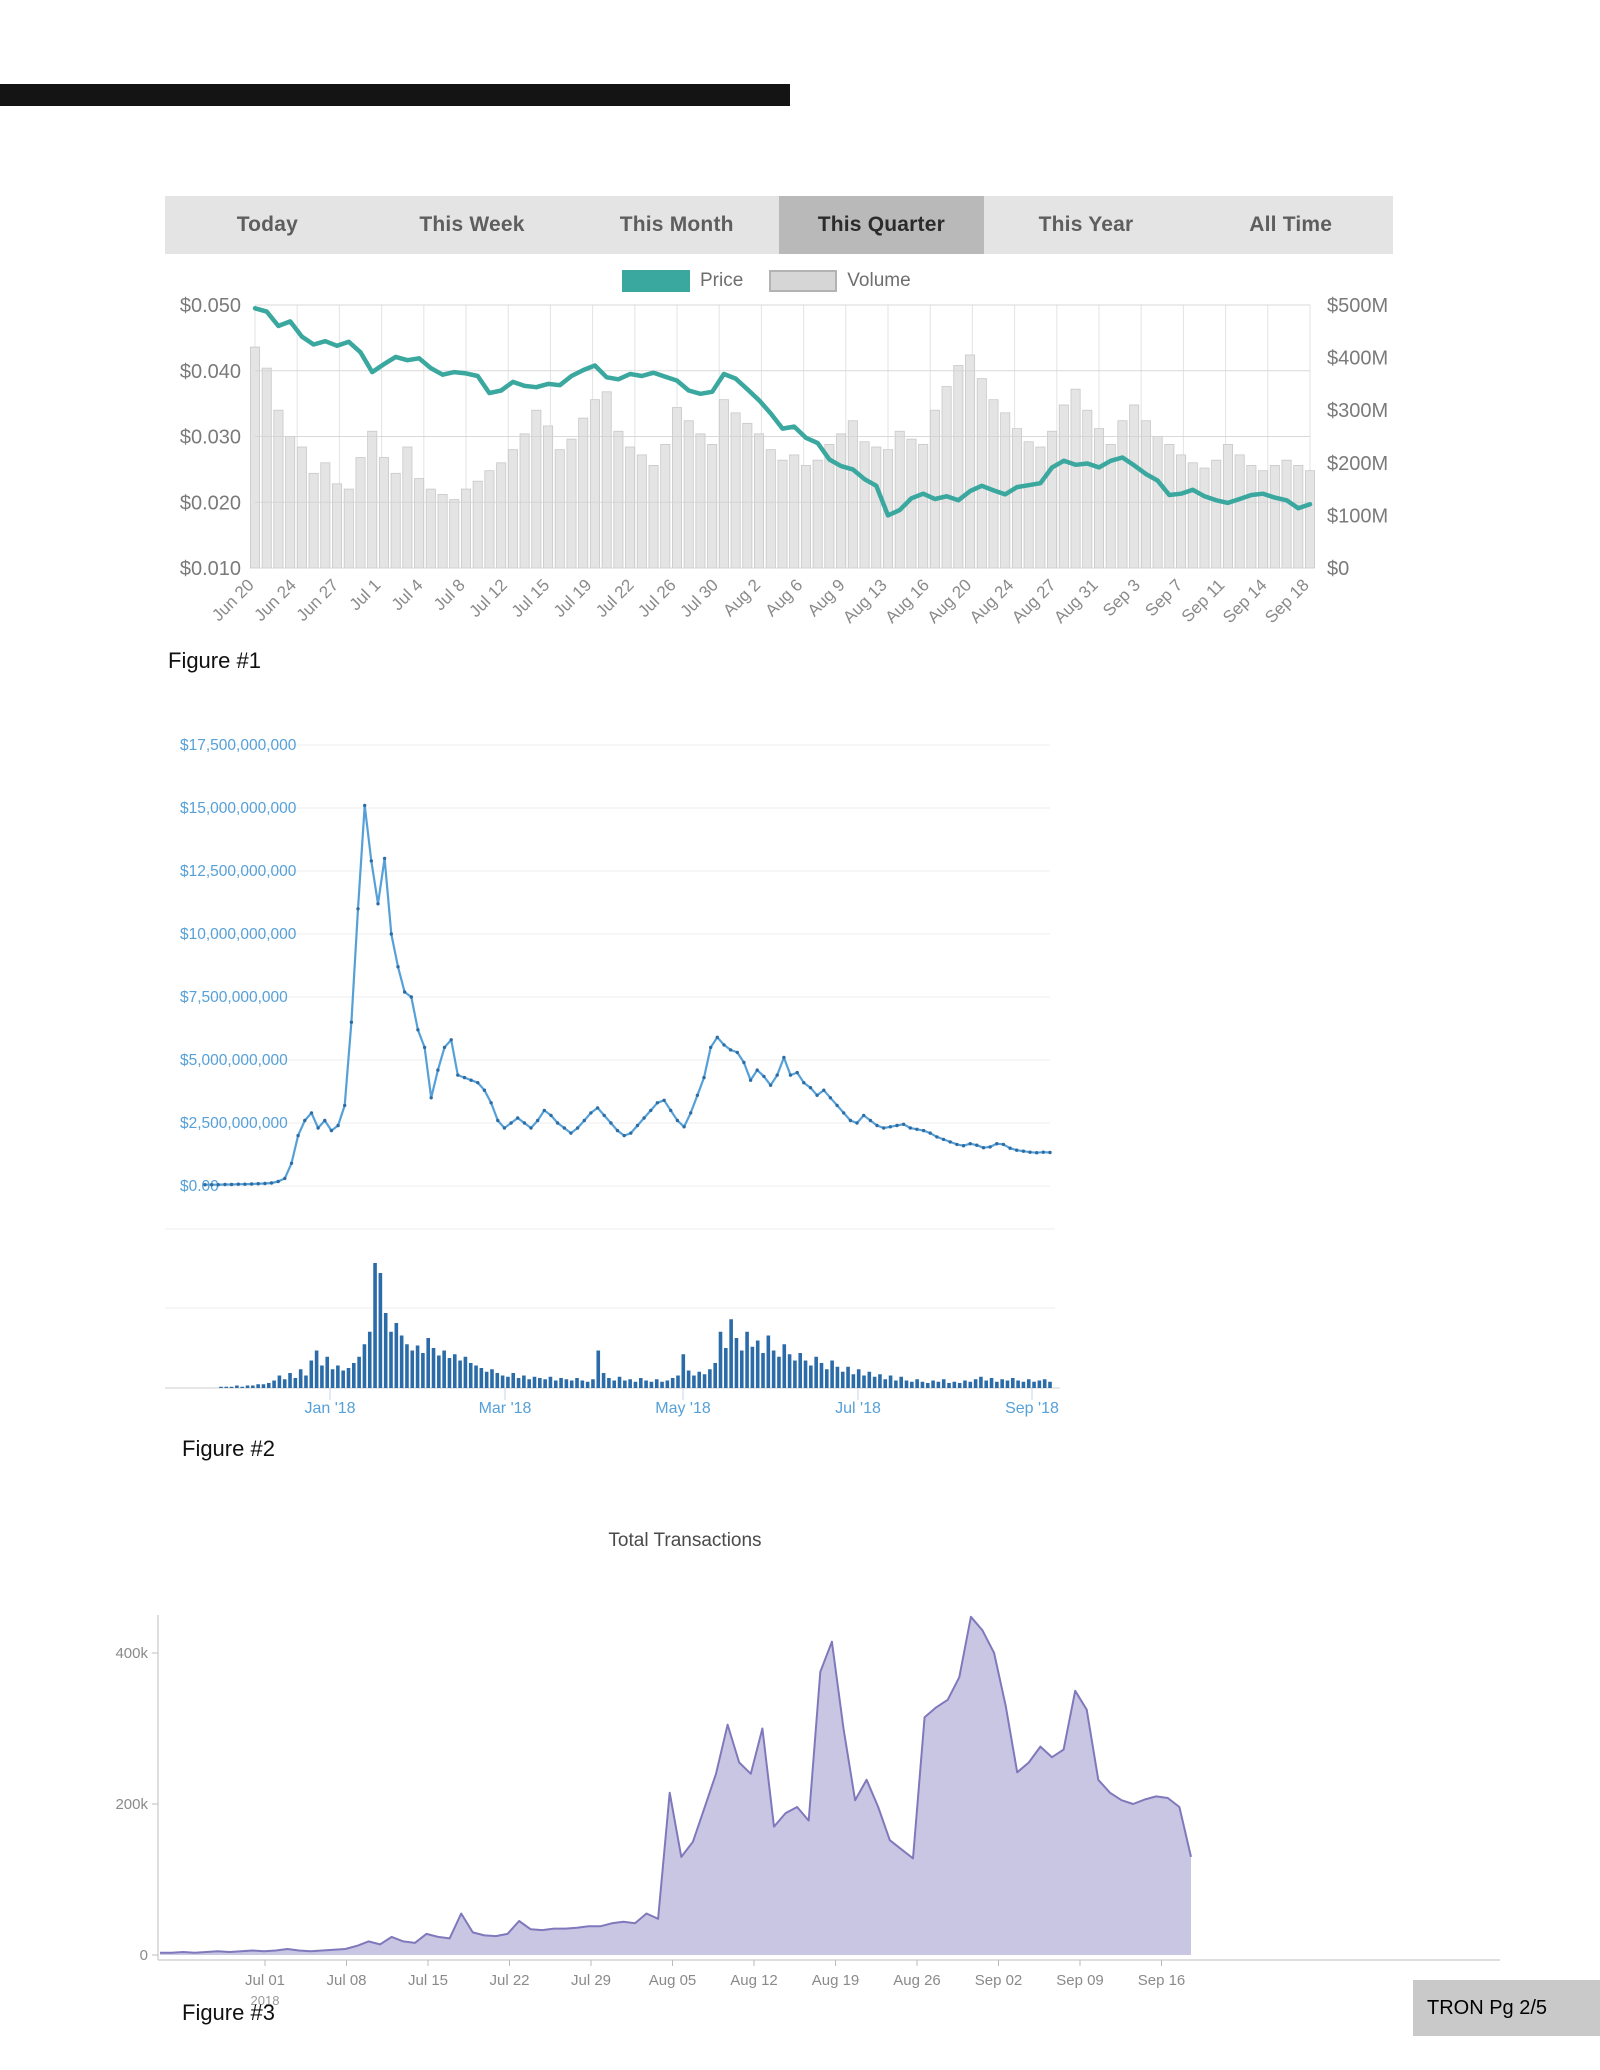 Image resolution: width=1600 pixels, height=2070 pixels. I want to click on figure2-caption: Figure #2, so click(228, 1448).